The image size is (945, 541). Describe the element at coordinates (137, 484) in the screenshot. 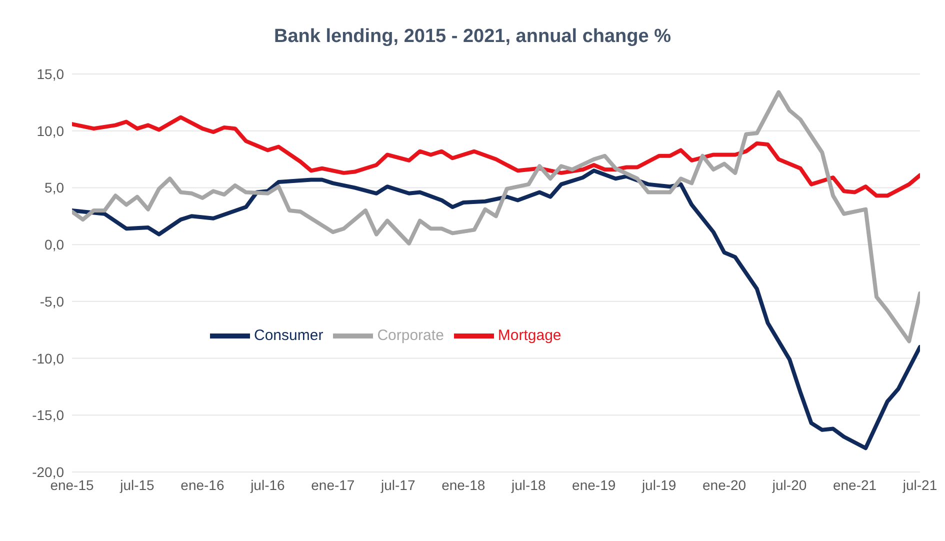

I see `x-tick-label: jul-15` at that location.